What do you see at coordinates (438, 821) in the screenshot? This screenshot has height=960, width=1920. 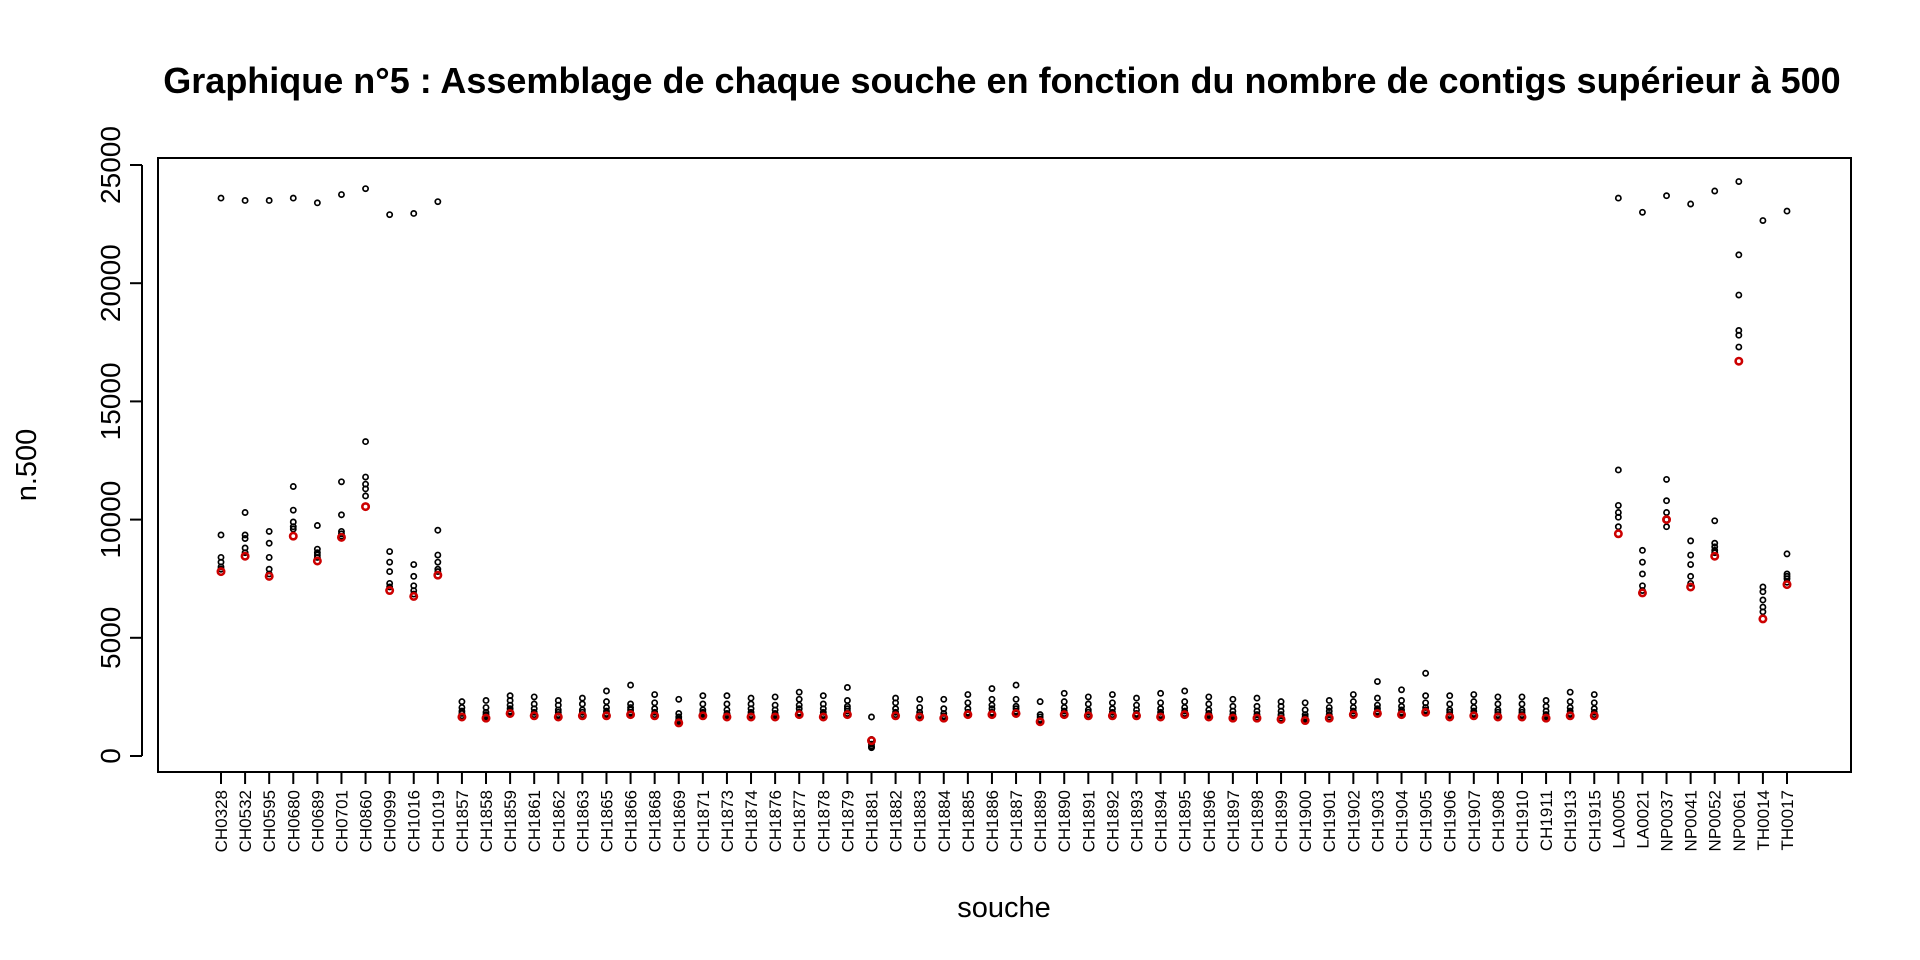 I see `x-tick-label: CH1019` at bounding box center [438, 821].